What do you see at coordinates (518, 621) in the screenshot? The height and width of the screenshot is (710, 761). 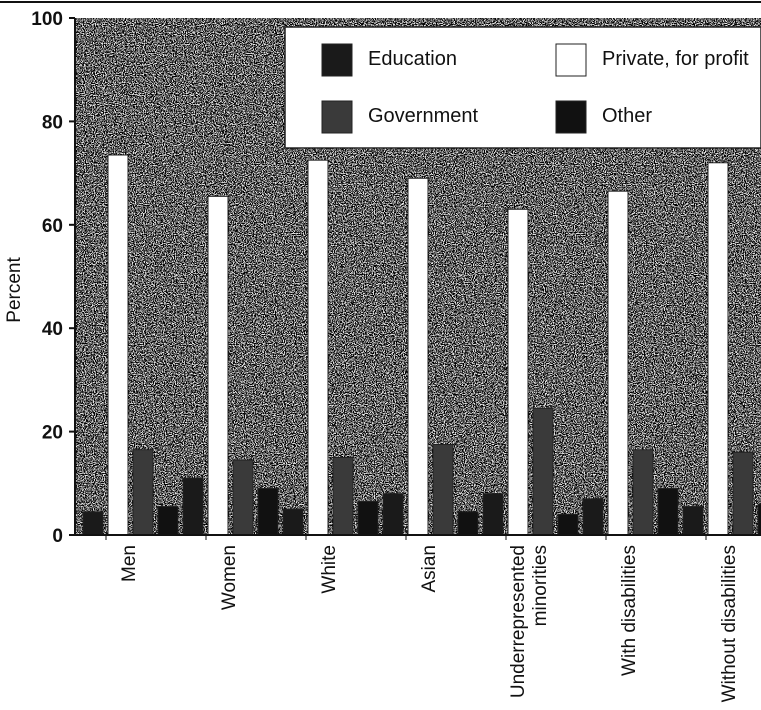 I see `x-tick-label: Underrepresented` at bounding box center [518, 621].